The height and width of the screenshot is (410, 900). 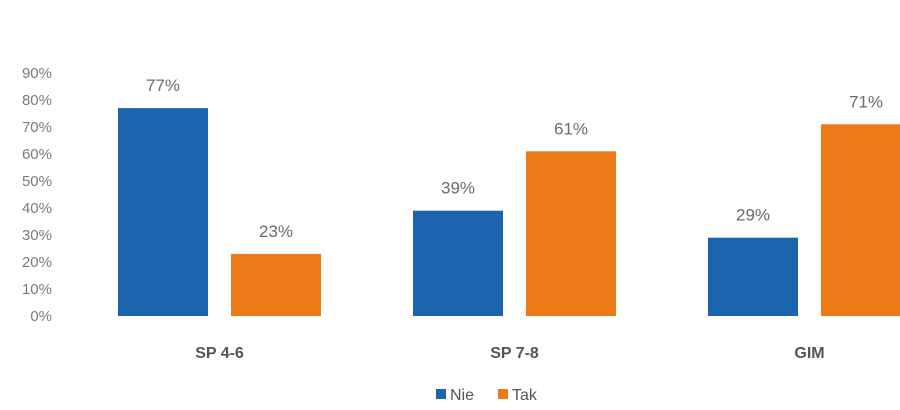 I want to click on y-tick-label: 20%, so click(x=37, y=262).